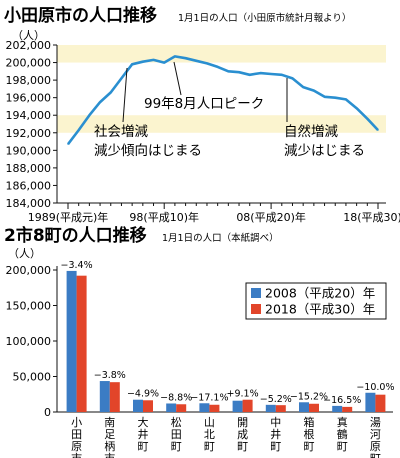 The width and height of the screenshot is (400, 458). What do you see at coordinates (320, 309) in the screenshot?
I see `legend-label-2018: 2018（平成30）年` at bounding box center [320, 309].